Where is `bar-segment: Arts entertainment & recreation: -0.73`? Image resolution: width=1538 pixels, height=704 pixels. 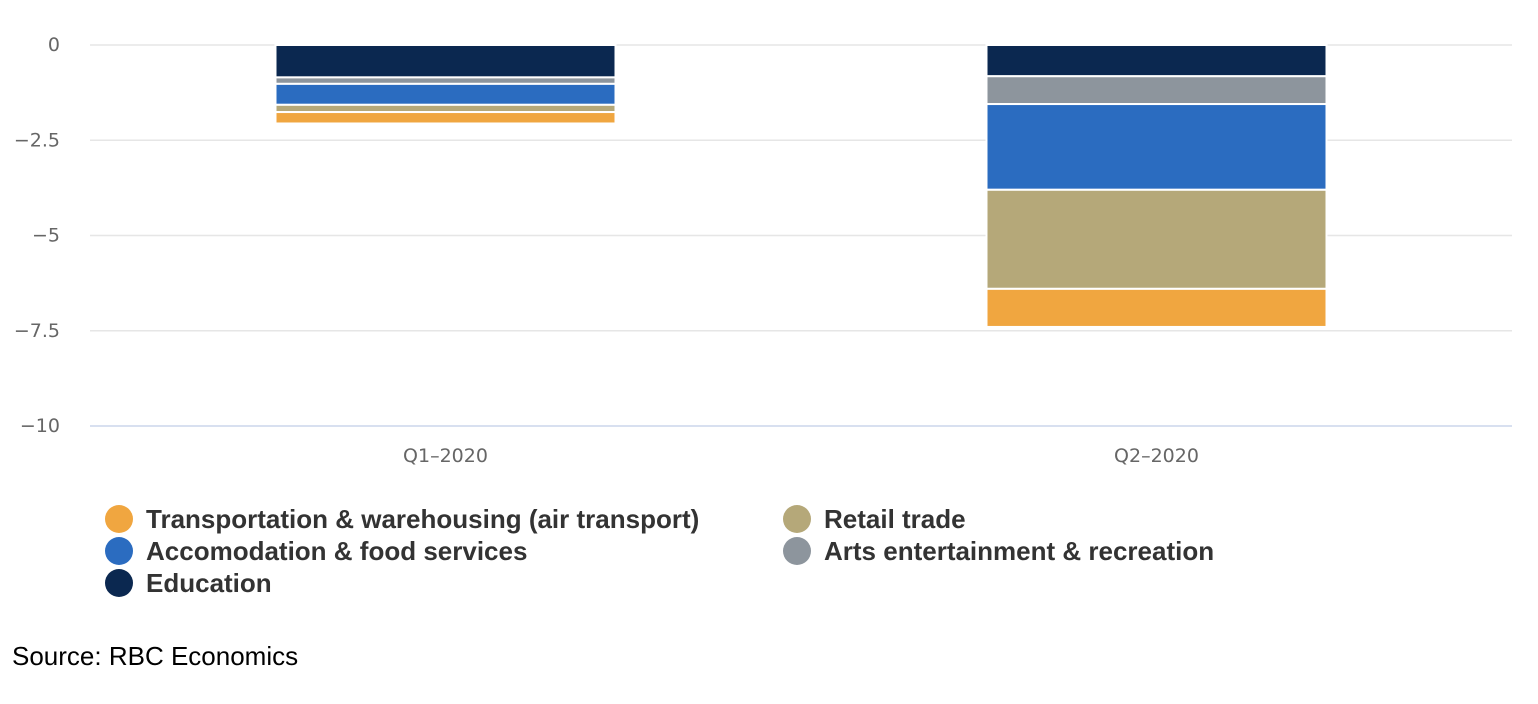 bar-segment: Arts entertainment & recreation: -0.73 is located at coordinates (1156, 90).